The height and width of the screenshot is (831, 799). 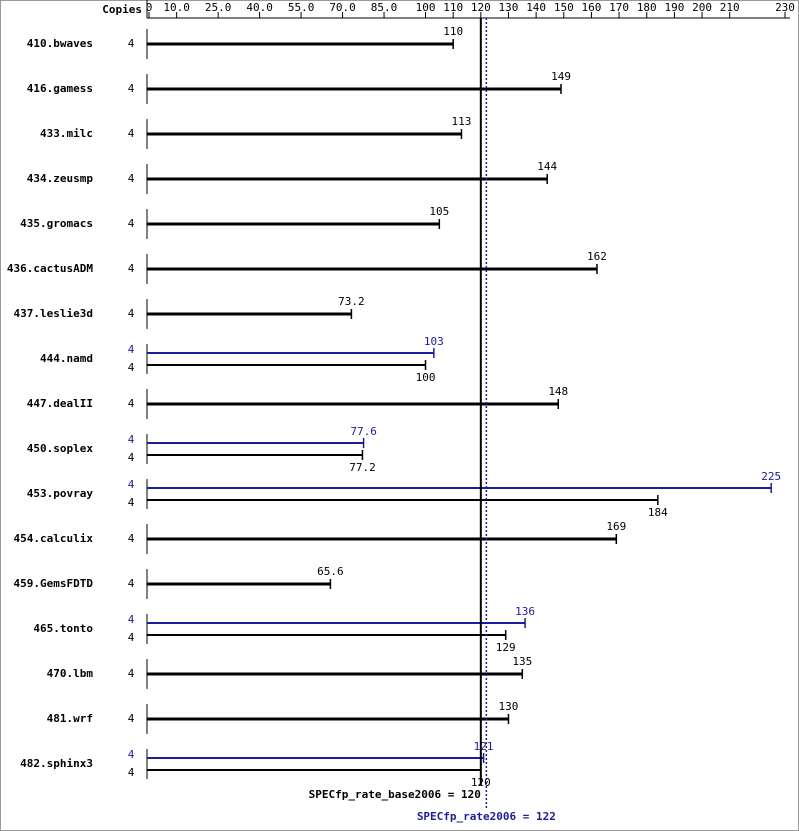 What do you see at coordinates (56, 763) in the screenshot?
I see `category-label: 482.sphinx3` at bounding box center [56, 763].